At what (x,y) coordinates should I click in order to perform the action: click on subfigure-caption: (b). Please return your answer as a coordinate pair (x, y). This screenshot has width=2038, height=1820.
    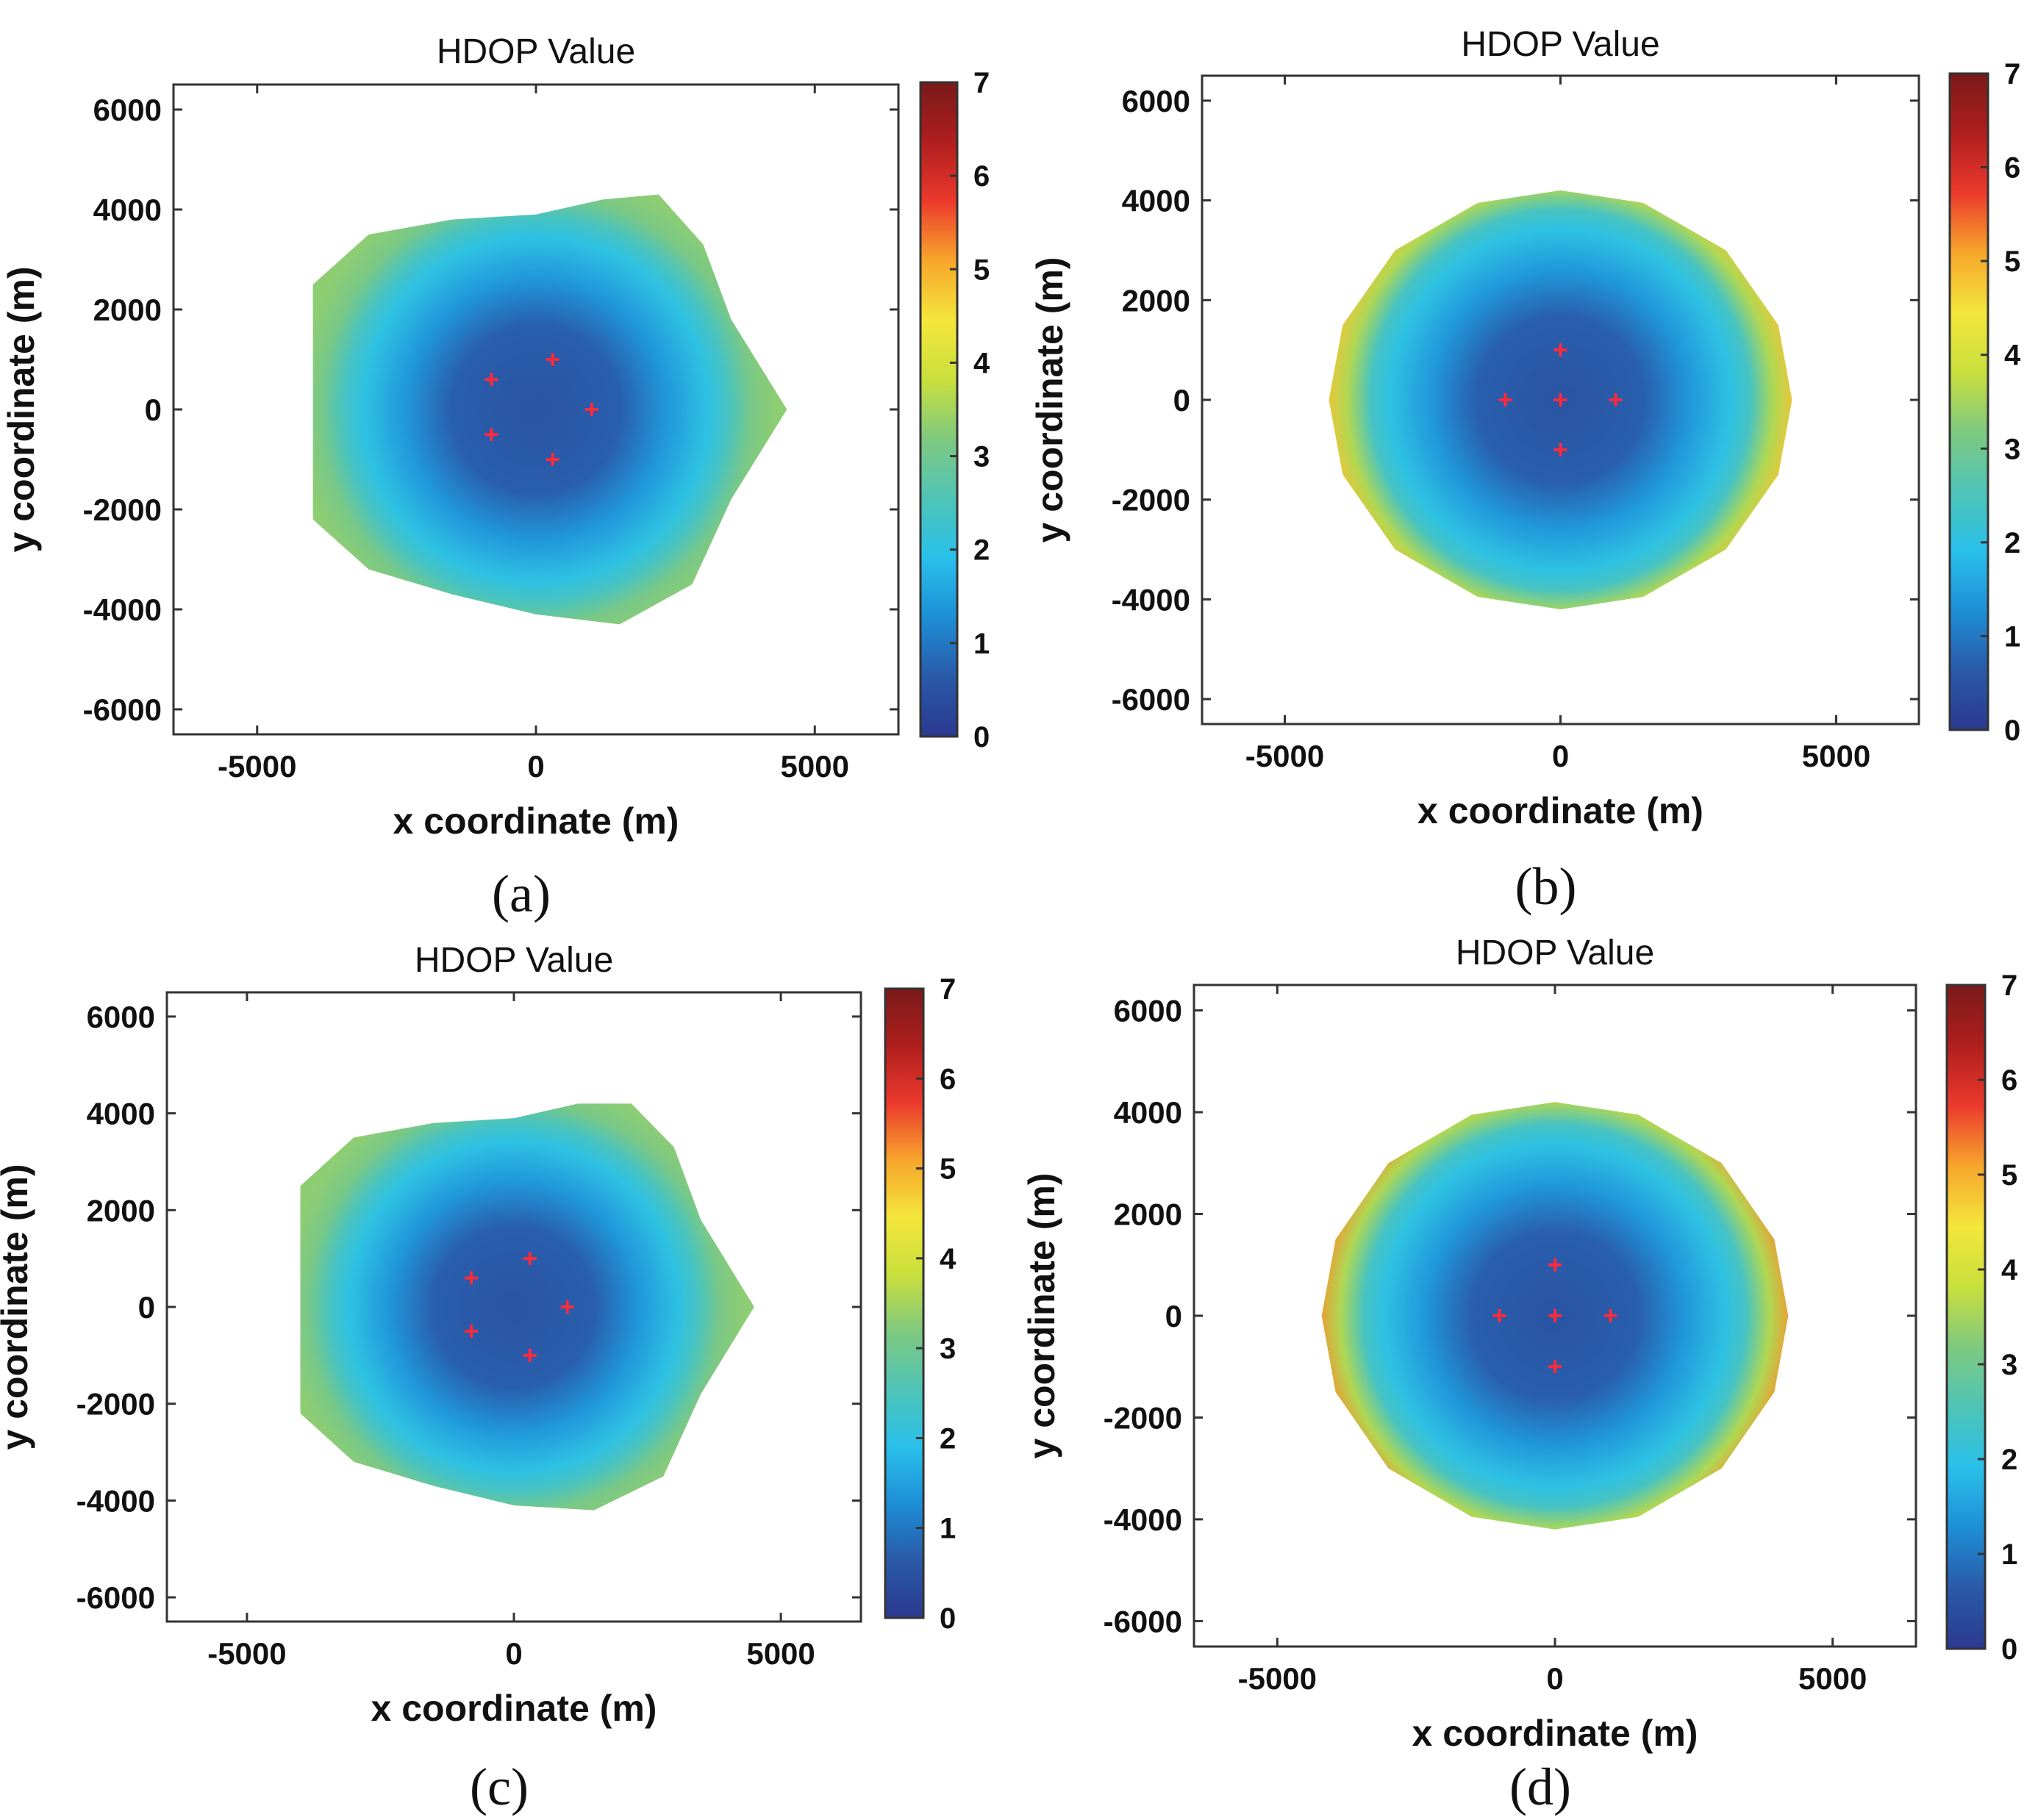
    Looking at the image, I should click on (1546, 886).